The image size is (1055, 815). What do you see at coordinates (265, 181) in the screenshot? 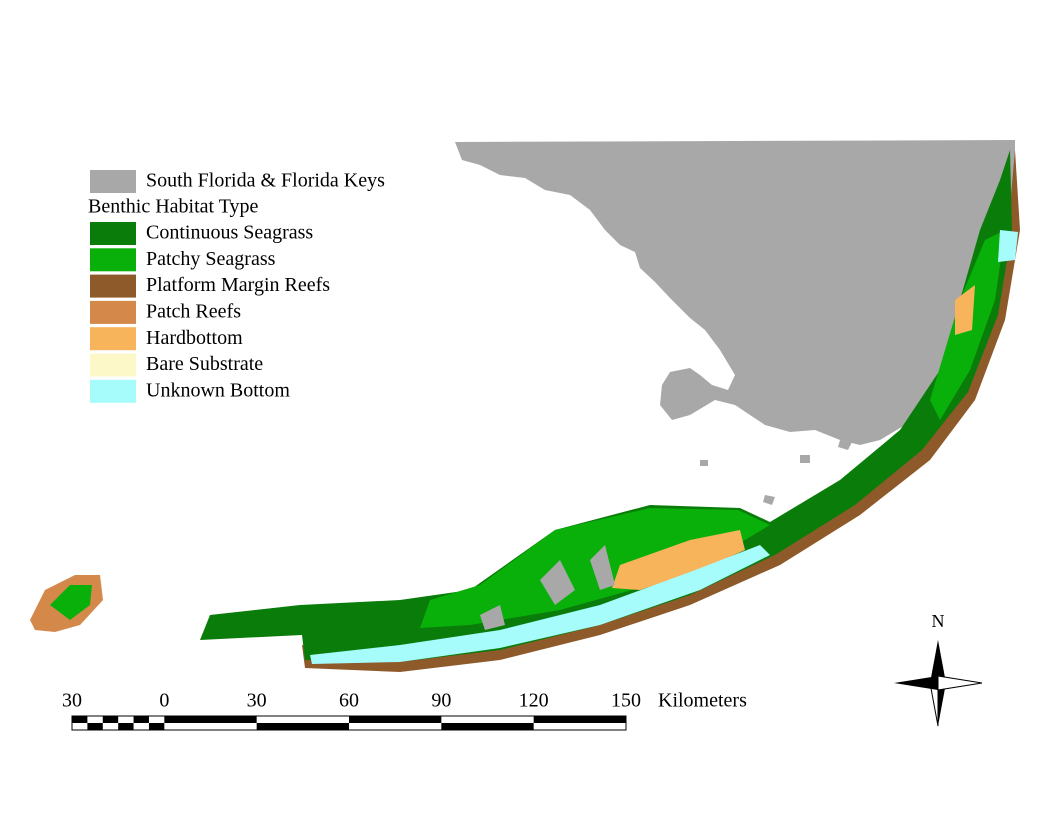
I see `legend-label: South Florida & Florida Keys` at bounding box center [265, 181].